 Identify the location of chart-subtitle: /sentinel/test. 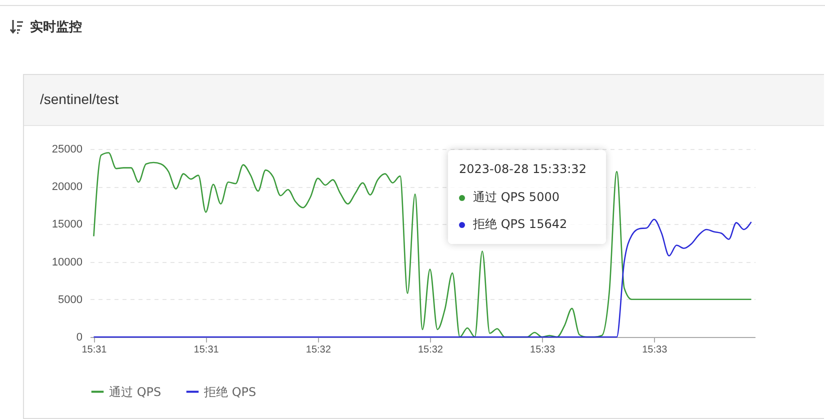
(79, 99).